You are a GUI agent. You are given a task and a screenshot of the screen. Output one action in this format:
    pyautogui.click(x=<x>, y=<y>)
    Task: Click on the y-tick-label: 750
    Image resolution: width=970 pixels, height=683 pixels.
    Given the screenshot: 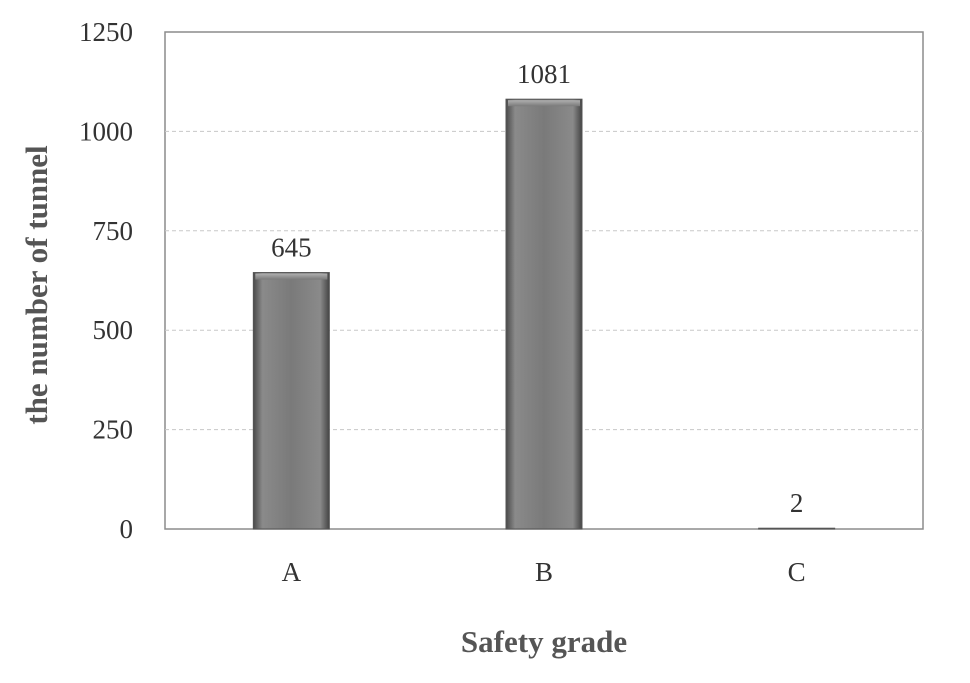 What is the action you would take?
    pyautogui.click(x=113, y=231)
    